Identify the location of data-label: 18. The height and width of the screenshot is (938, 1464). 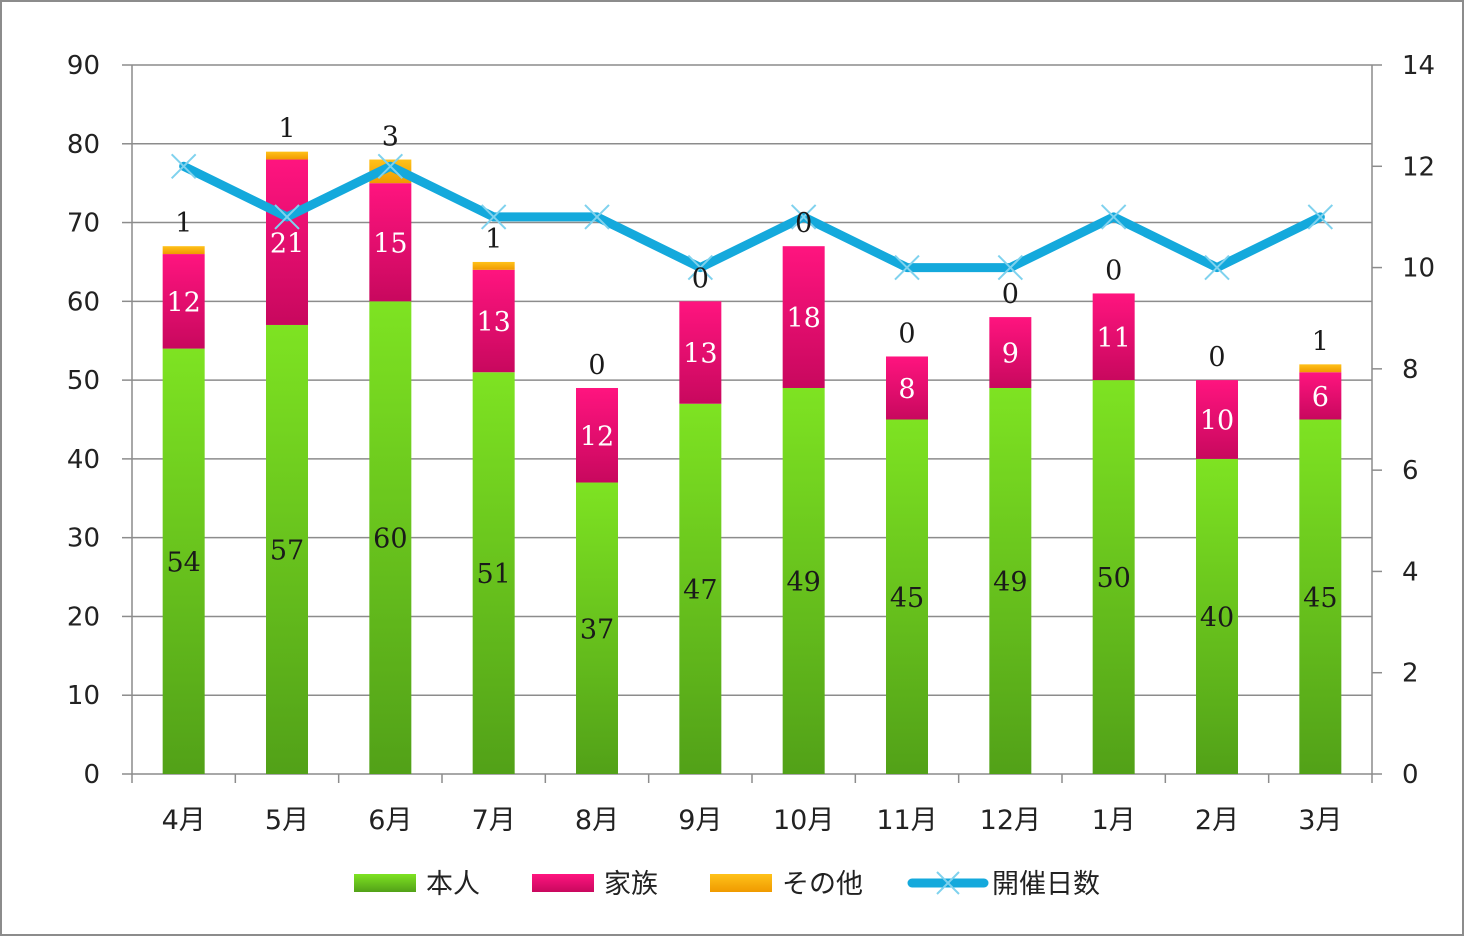
(803, 318).